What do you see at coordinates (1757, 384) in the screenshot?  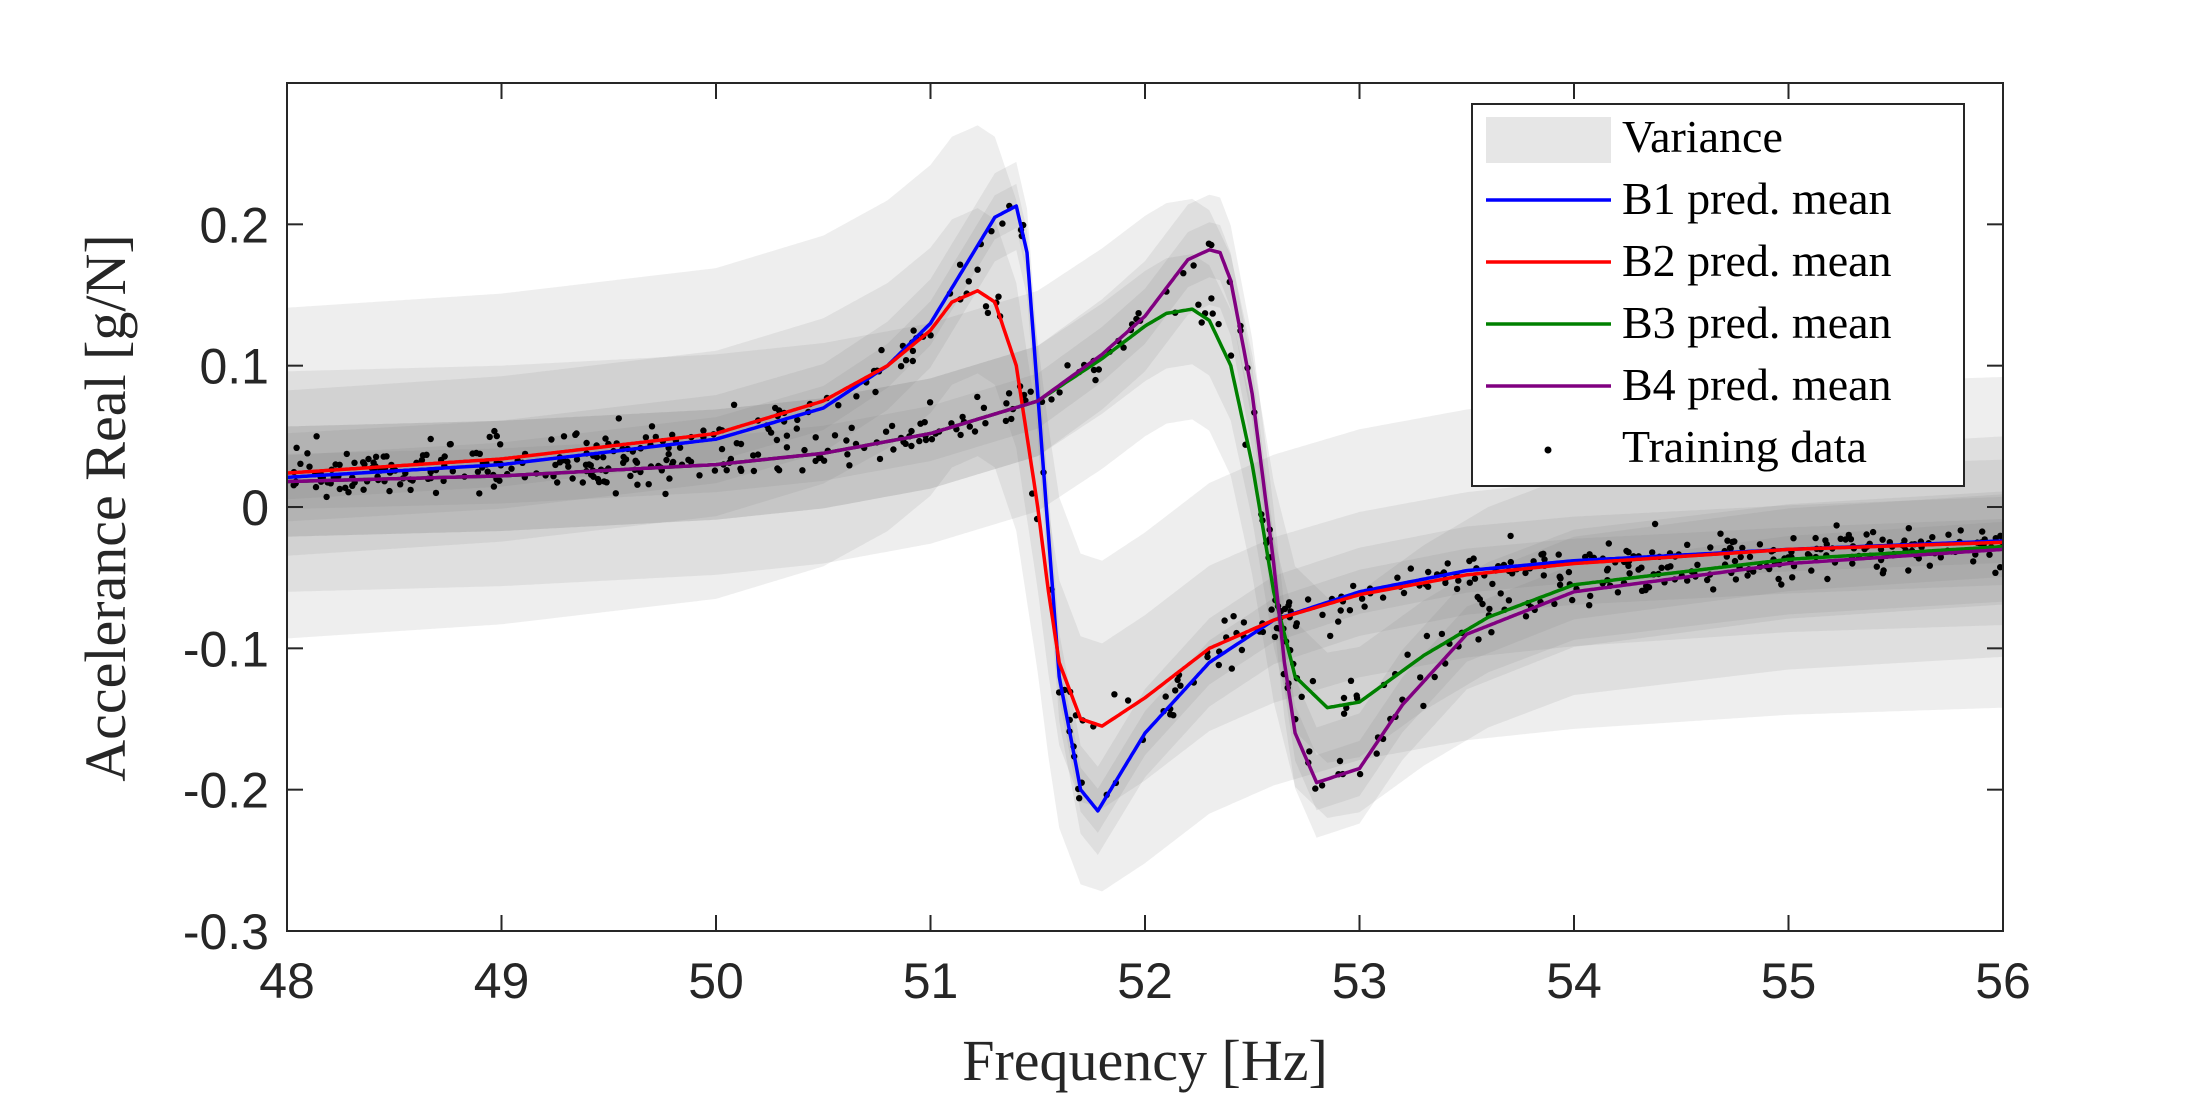 I see `legend-label-b4: B4 pred. mean` at bounding box center [1757, 384].